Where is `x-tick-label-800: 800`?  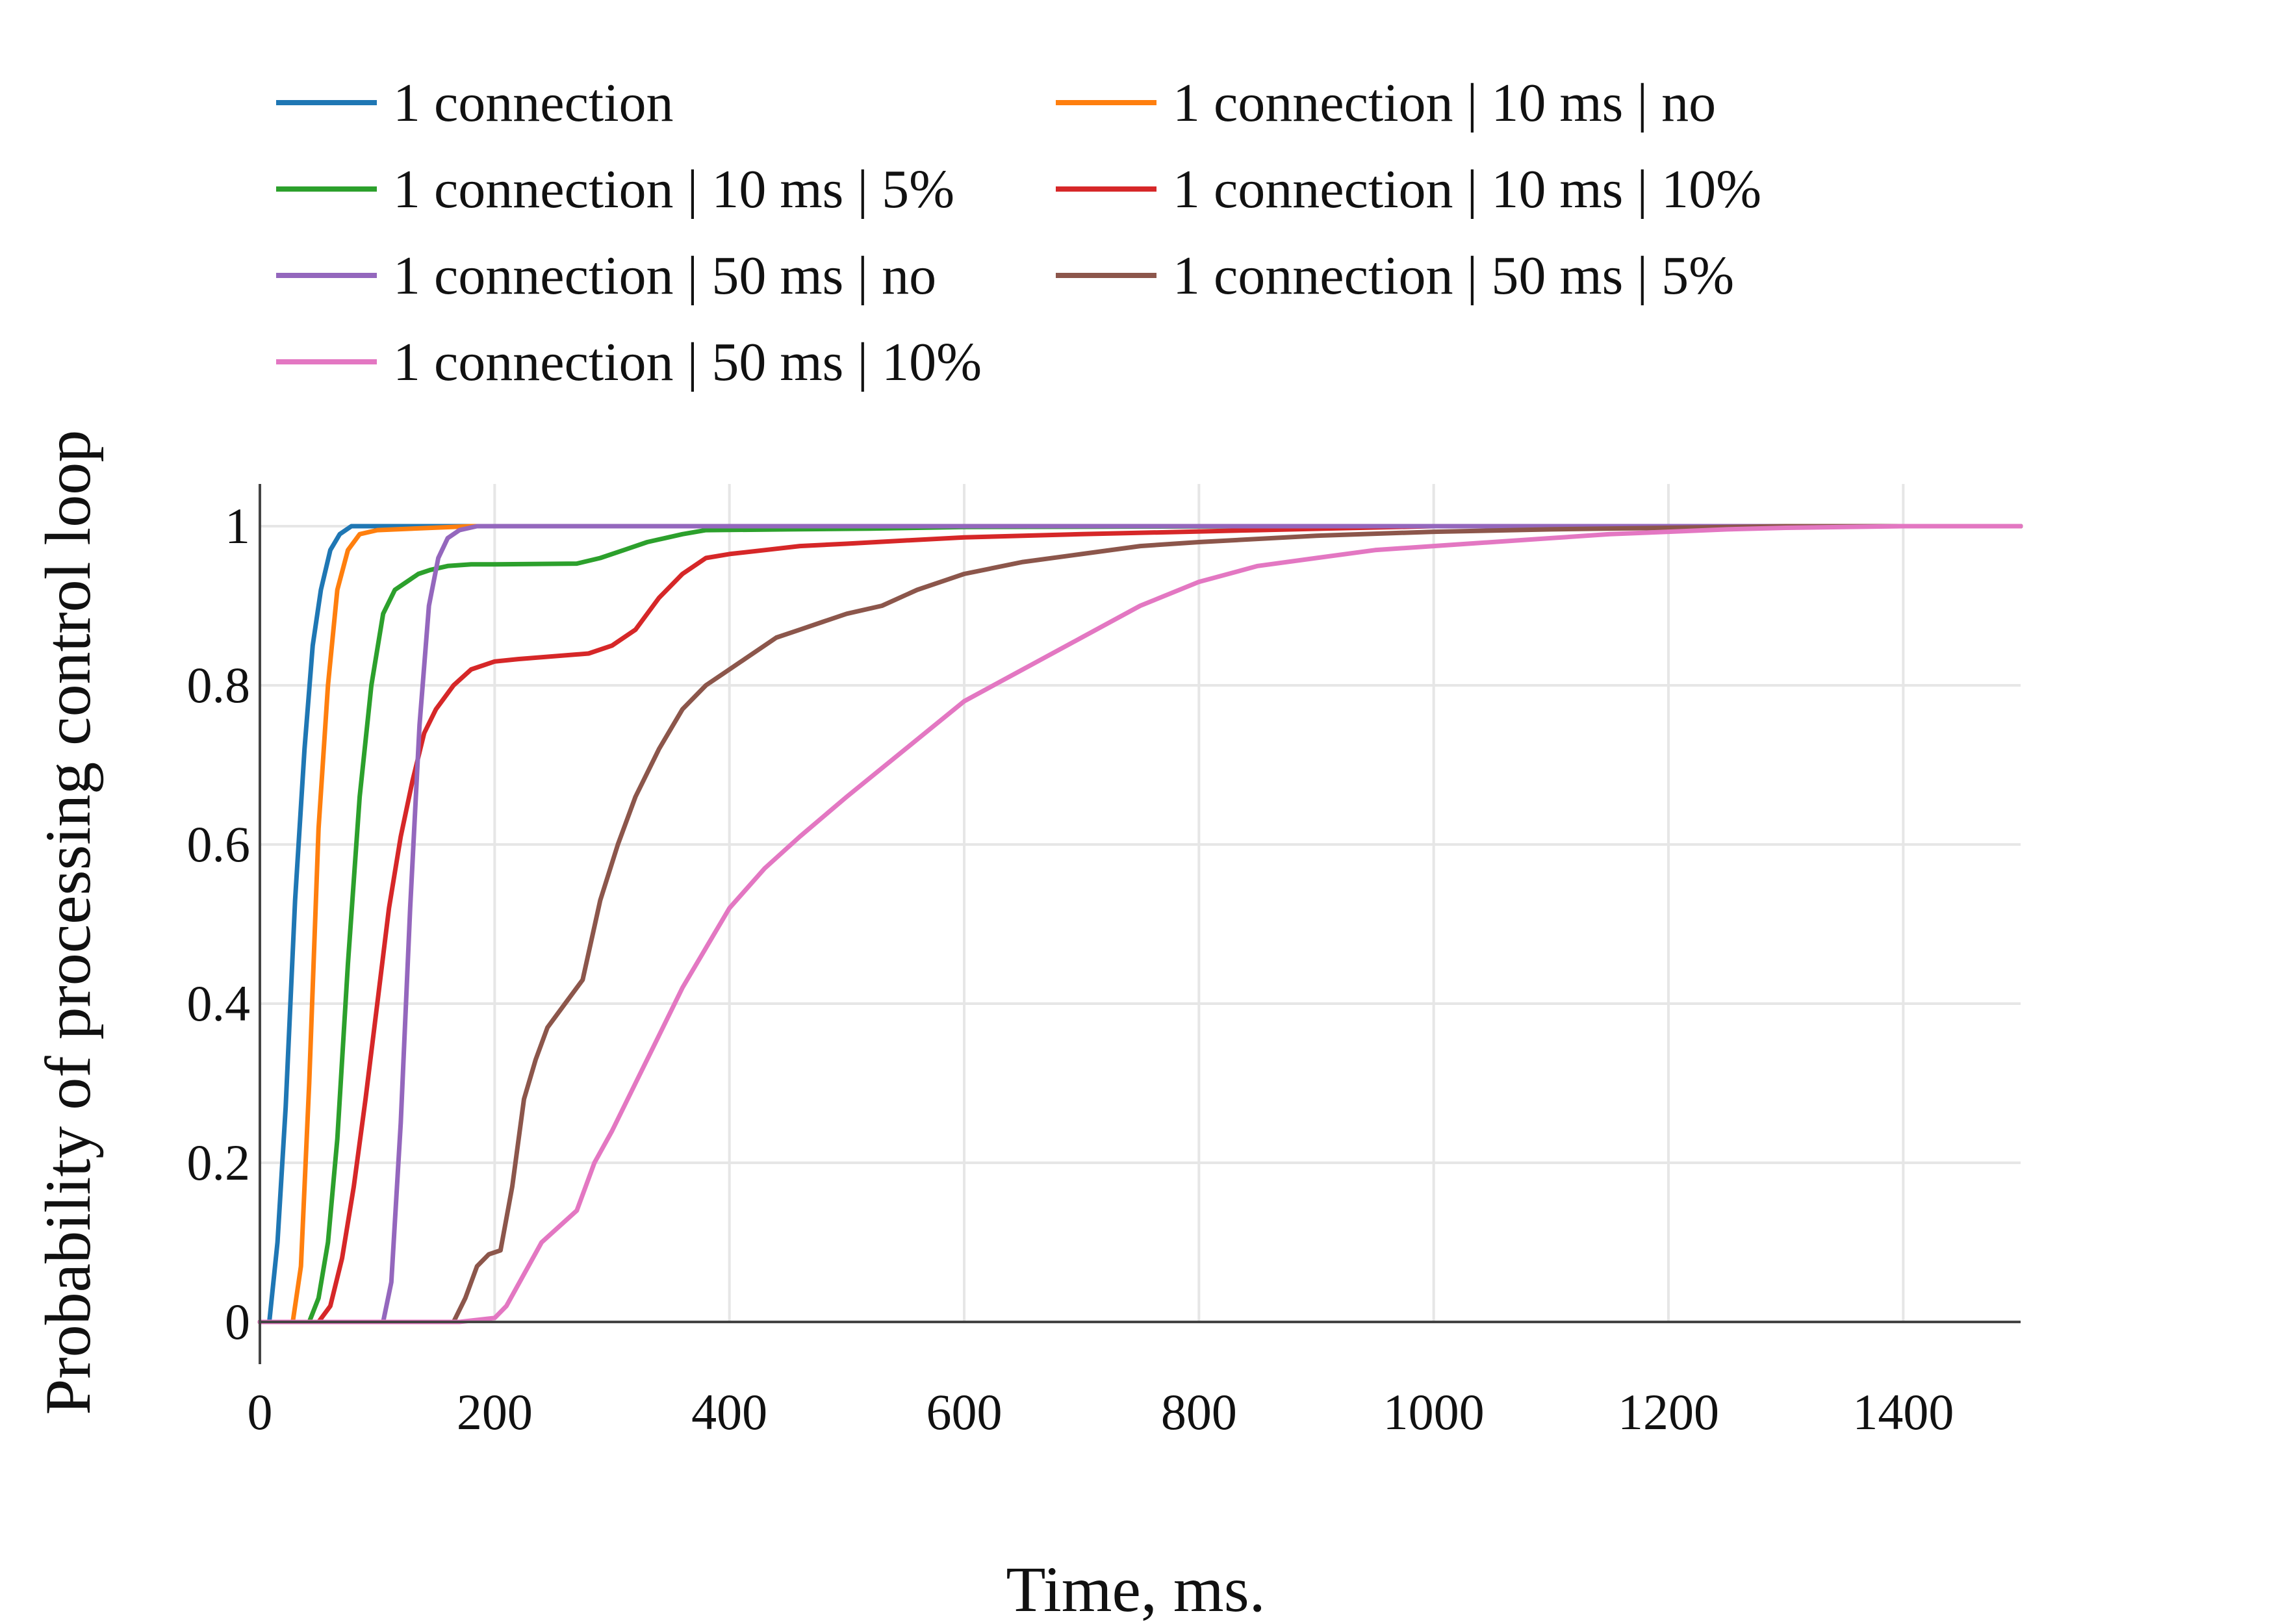
x-tick-label-800: 800 is located at coordinates (1199, 1412).